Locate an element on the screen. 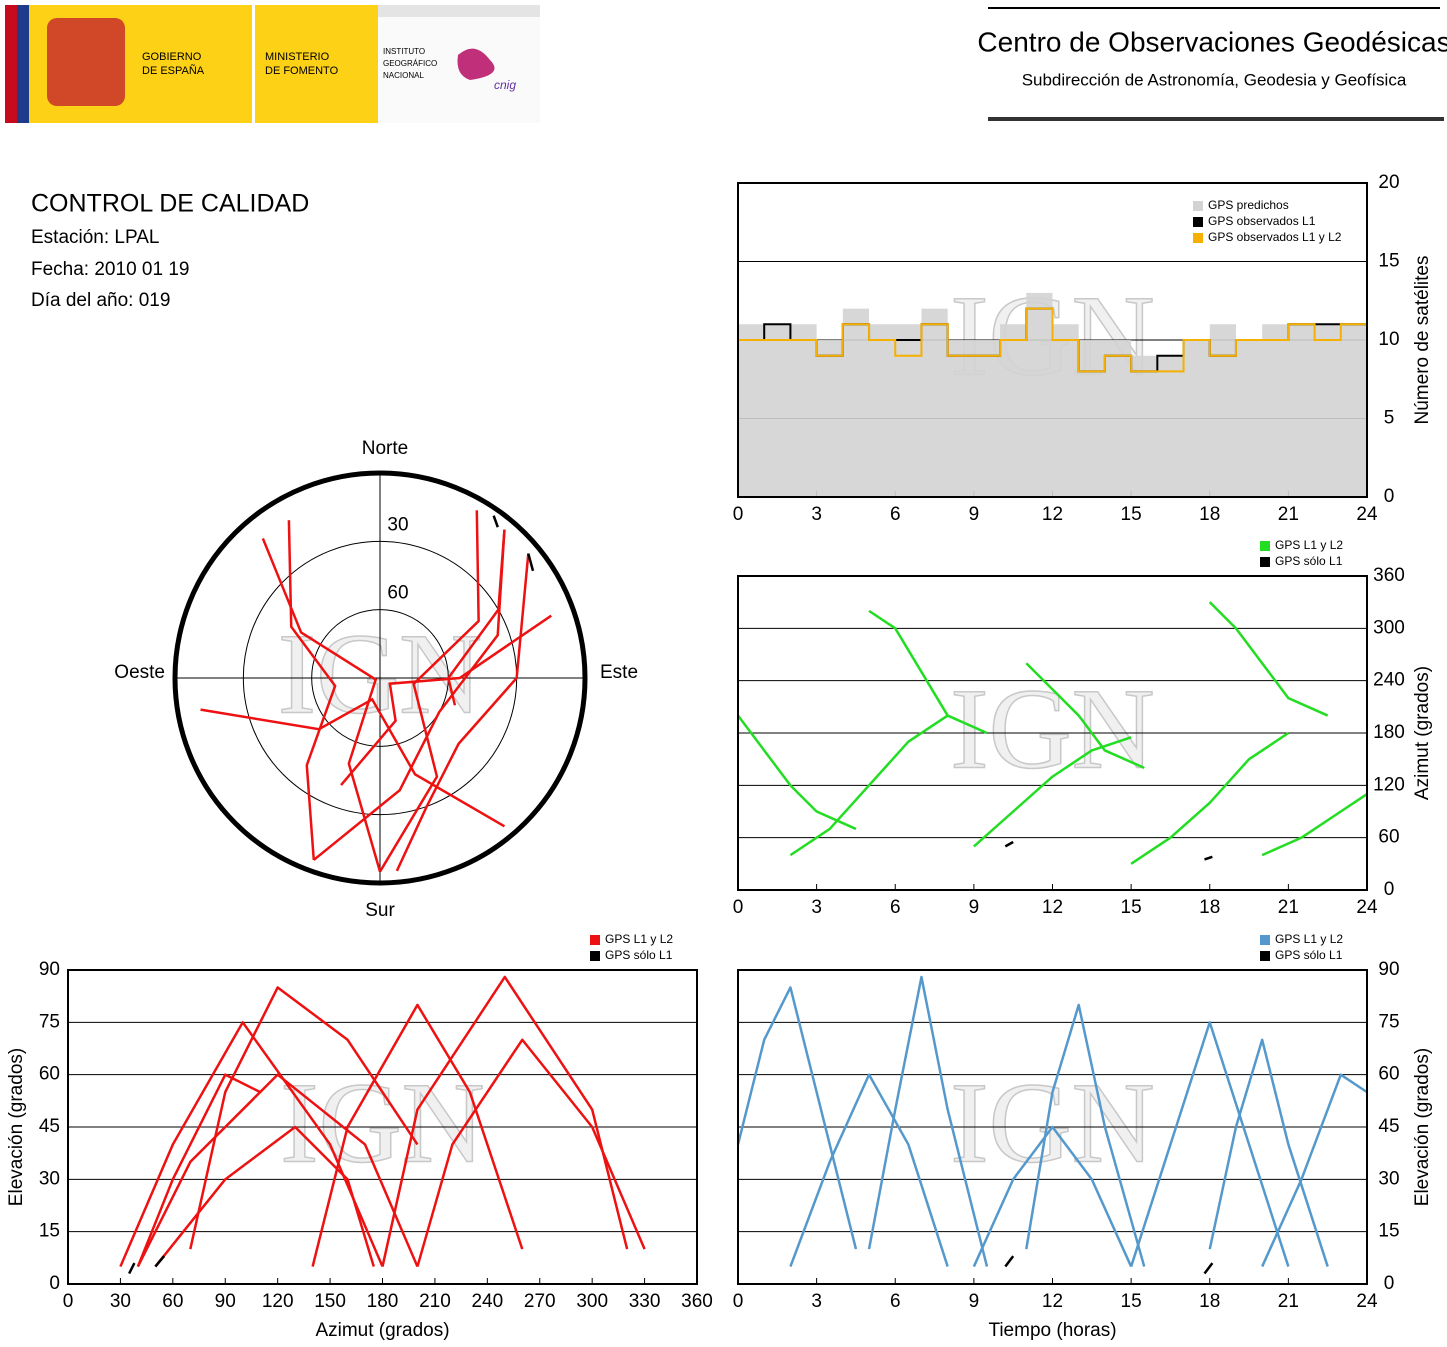 This screenshot has width=1447, height=1347. separator is located at coordinates (253, 64).